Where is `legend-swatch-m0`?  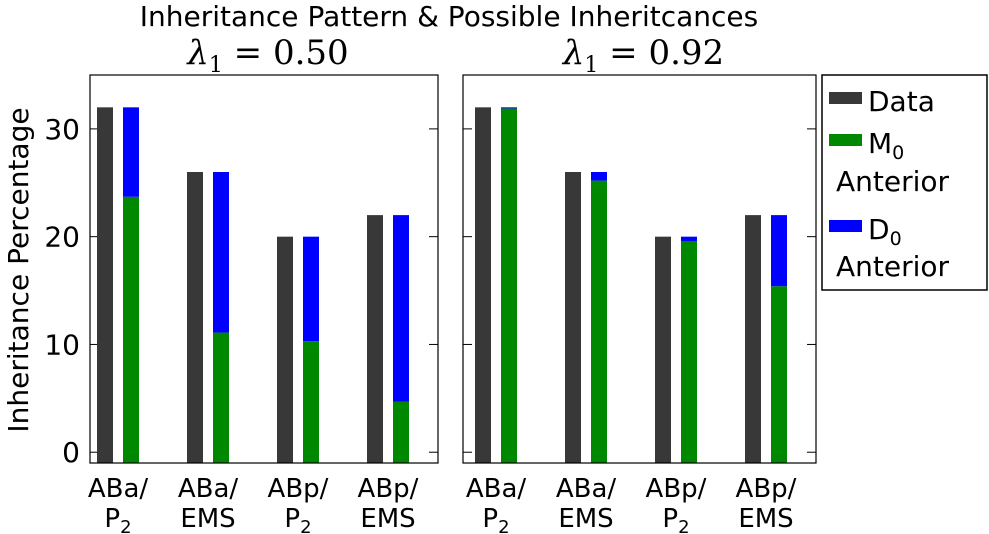
legend-swatch-m0 is located at coordinates (845, 140).